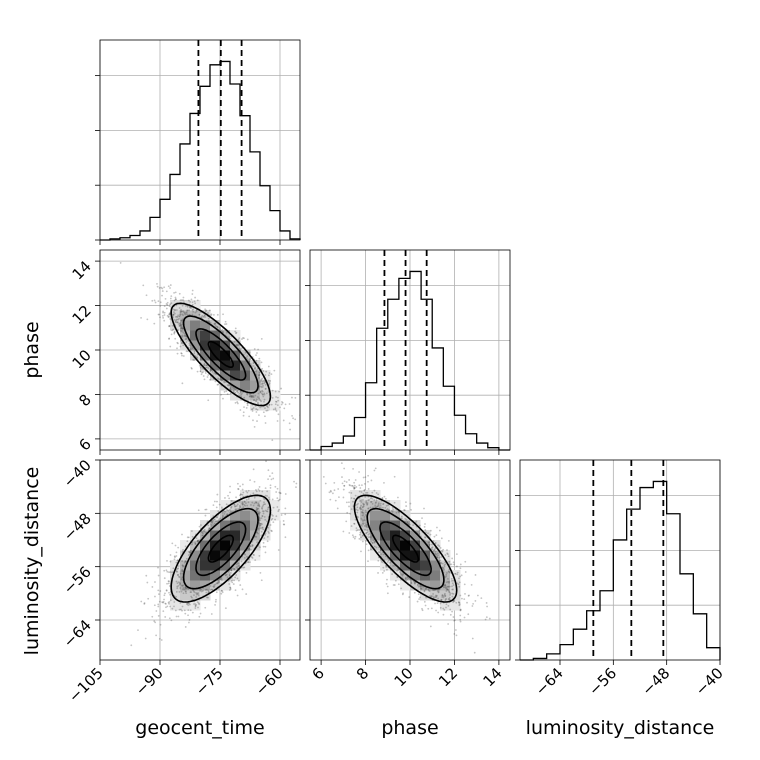  I want to click on joint-geocent-time-phase-ytick-label: 8, so click(84, 400).